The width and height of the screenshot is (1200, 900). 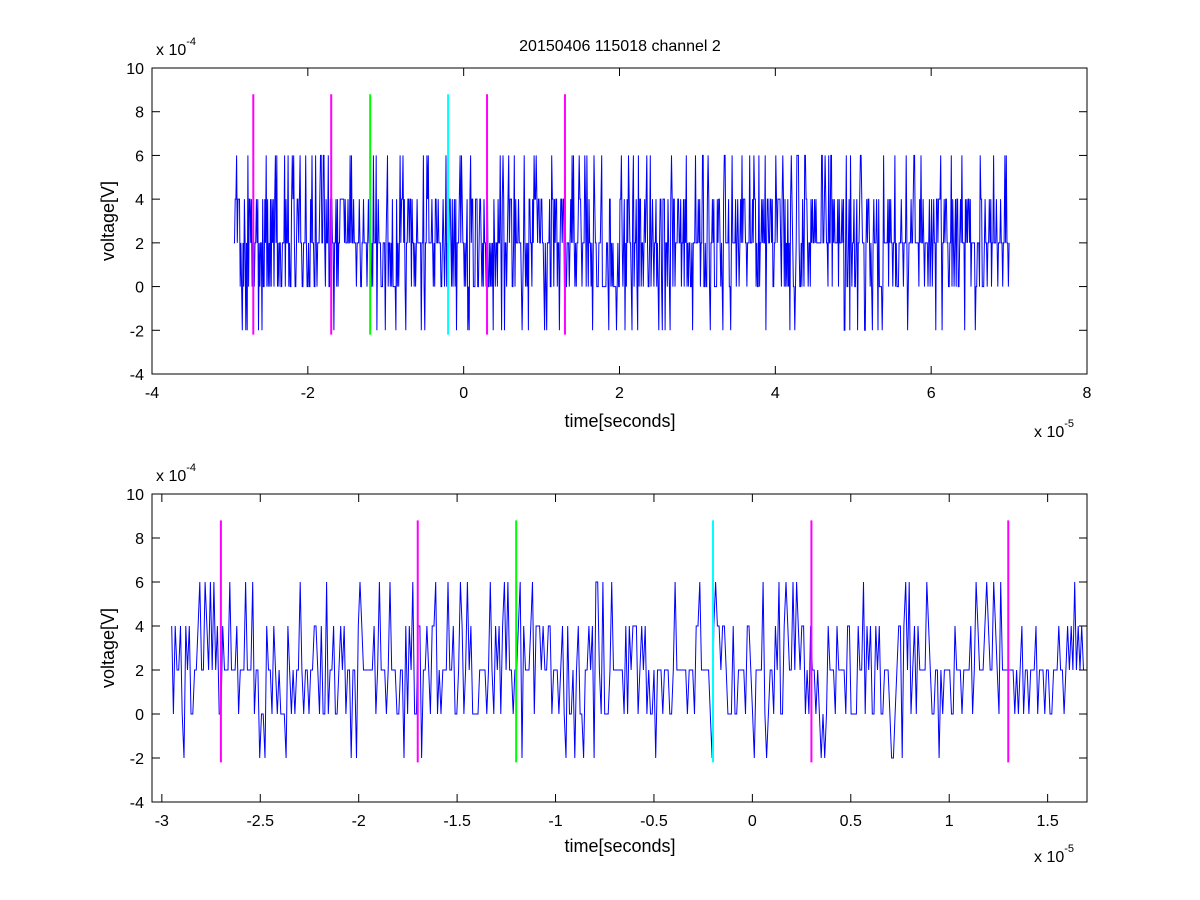 What do you see at coordinates (409, 214) in the screenshot?
I see `event-markers` at bounding box center [409, 214].